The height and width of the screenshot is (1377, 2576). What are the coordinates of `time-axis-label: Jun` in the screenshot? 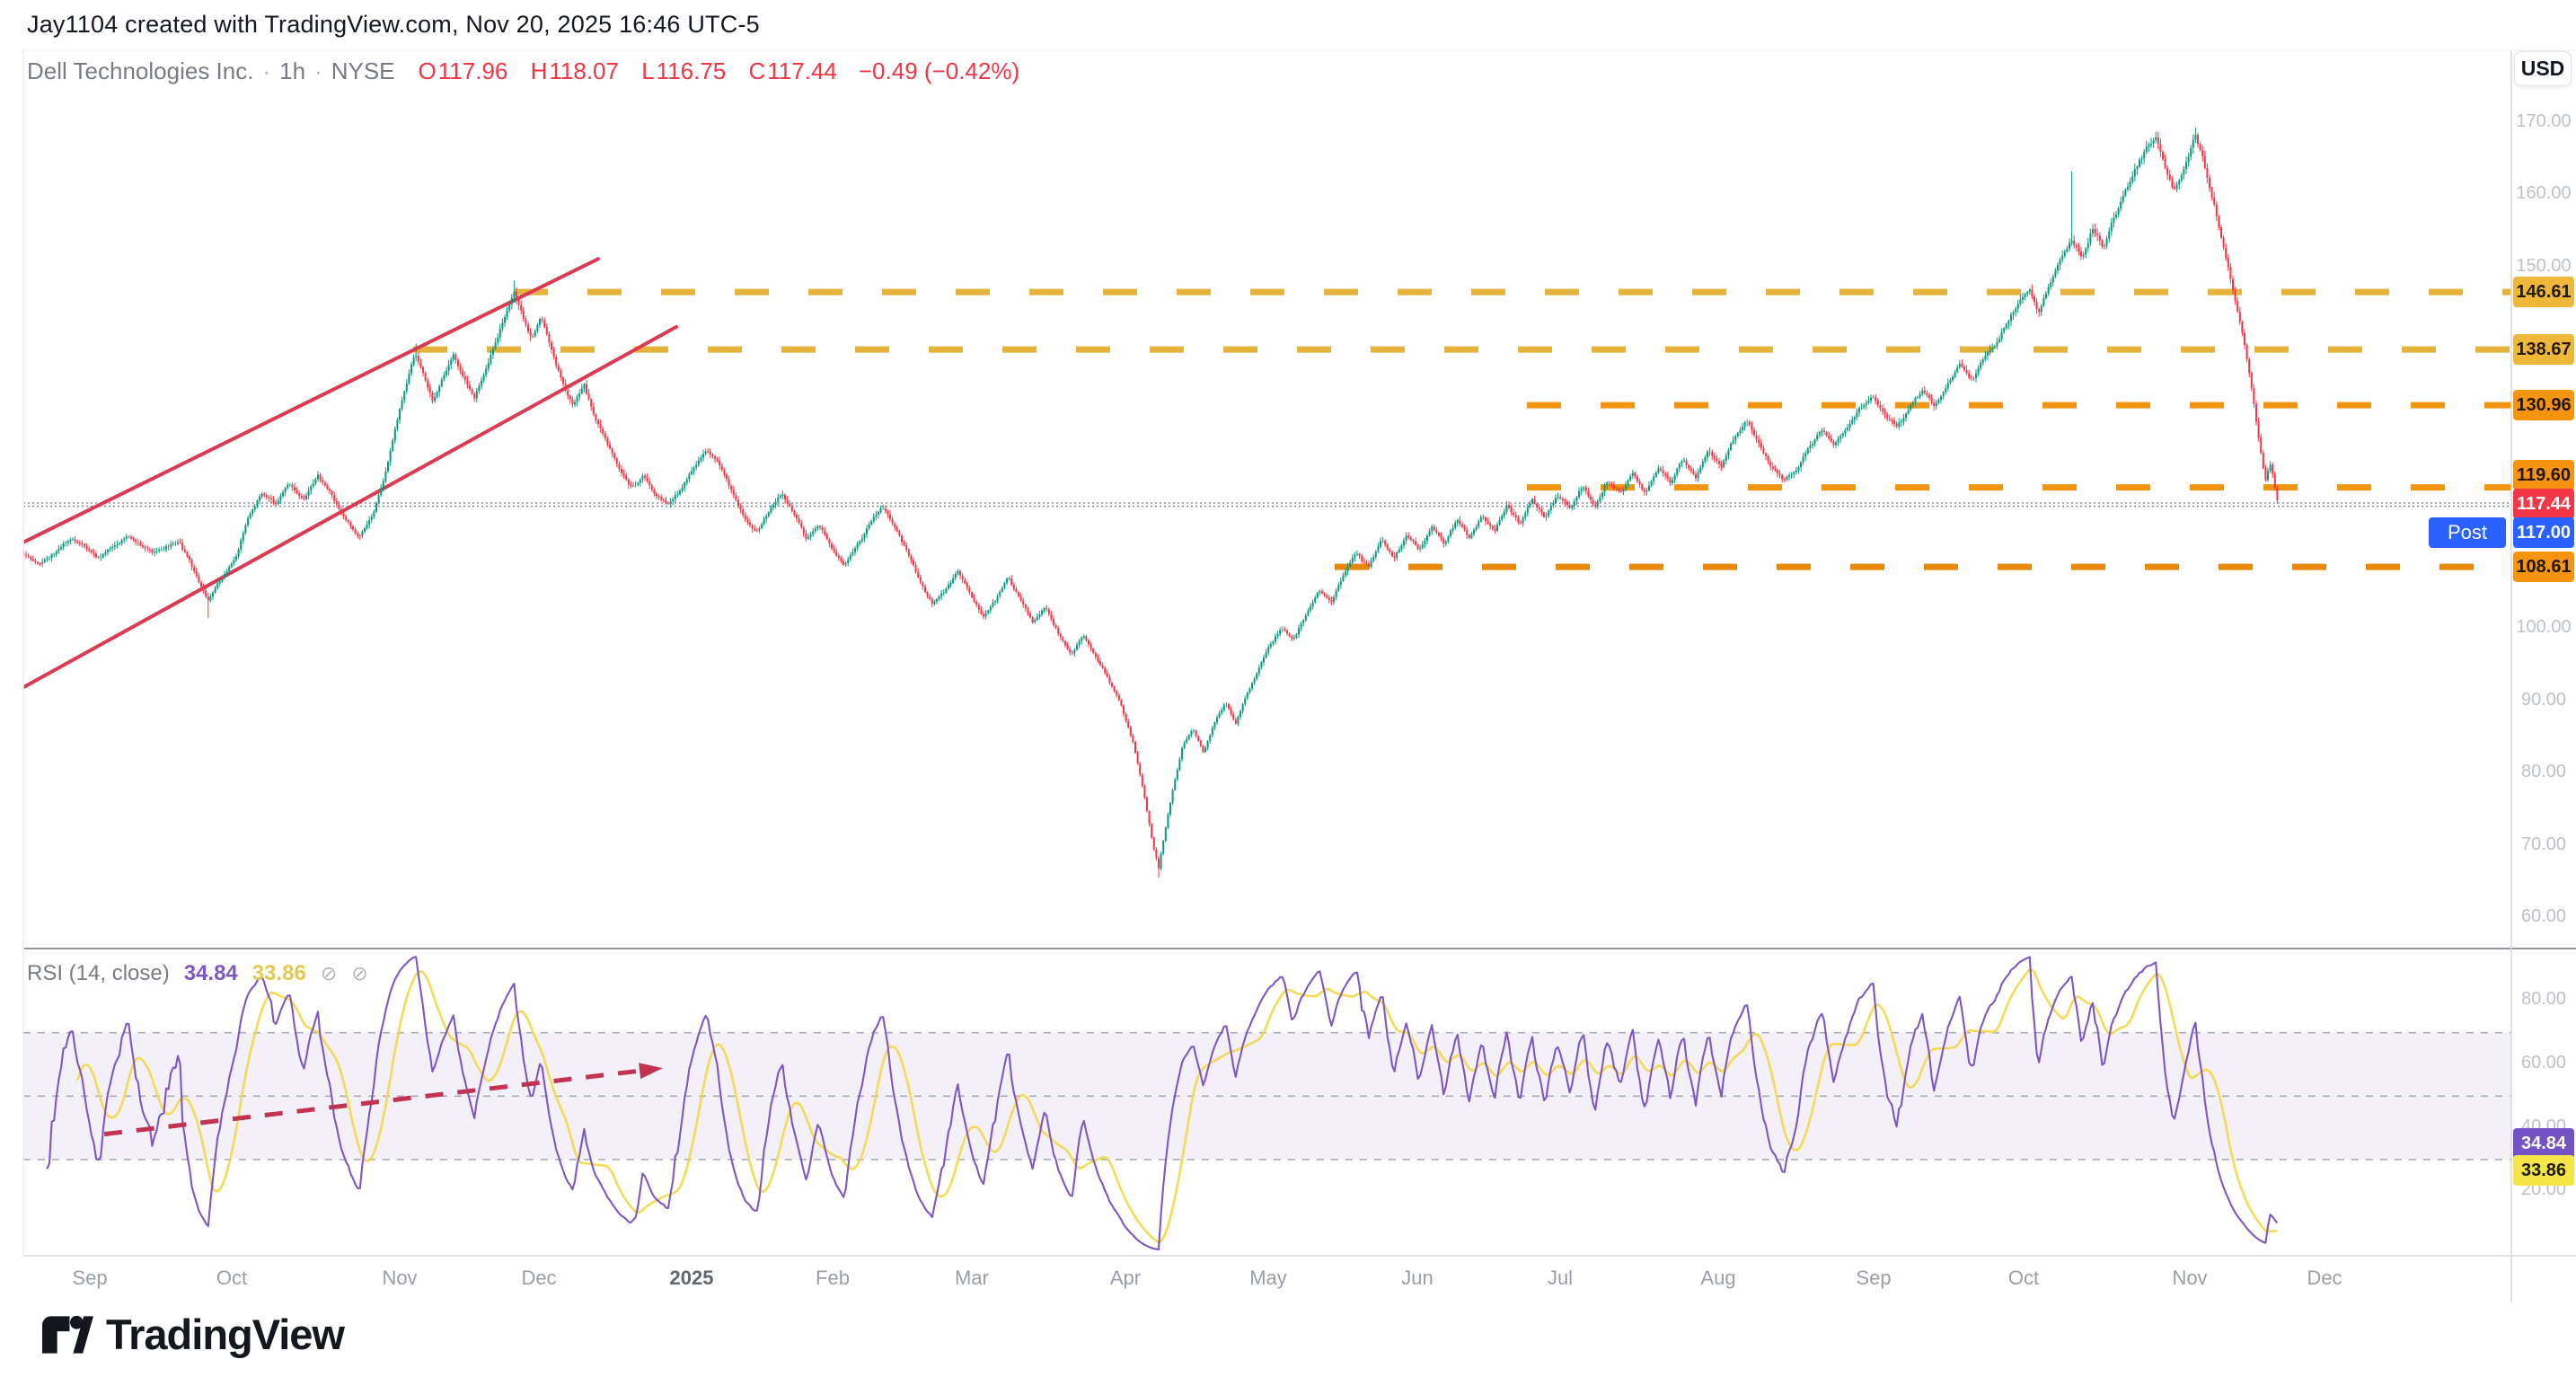 It's located at (1417, 1278).